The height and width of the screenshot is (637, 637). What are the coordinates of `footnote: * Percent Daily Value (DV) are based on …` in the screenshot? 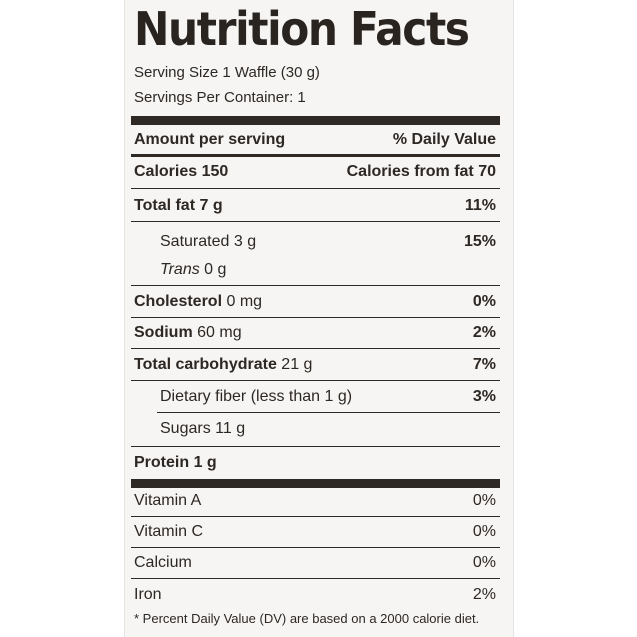 It's located at (307, 618).